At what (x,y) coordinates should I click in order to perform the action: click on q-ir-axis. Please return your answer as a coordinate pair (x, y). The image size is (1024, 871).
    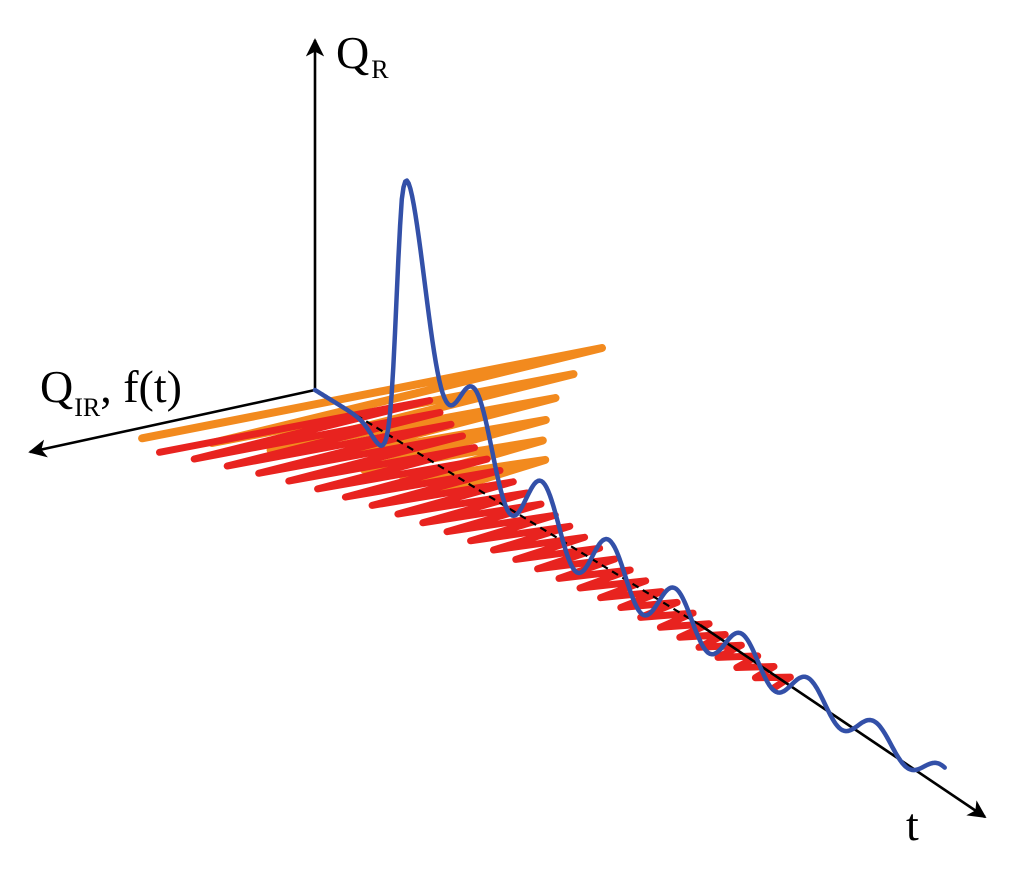
    Looking at the image, I should click on (172, 423).